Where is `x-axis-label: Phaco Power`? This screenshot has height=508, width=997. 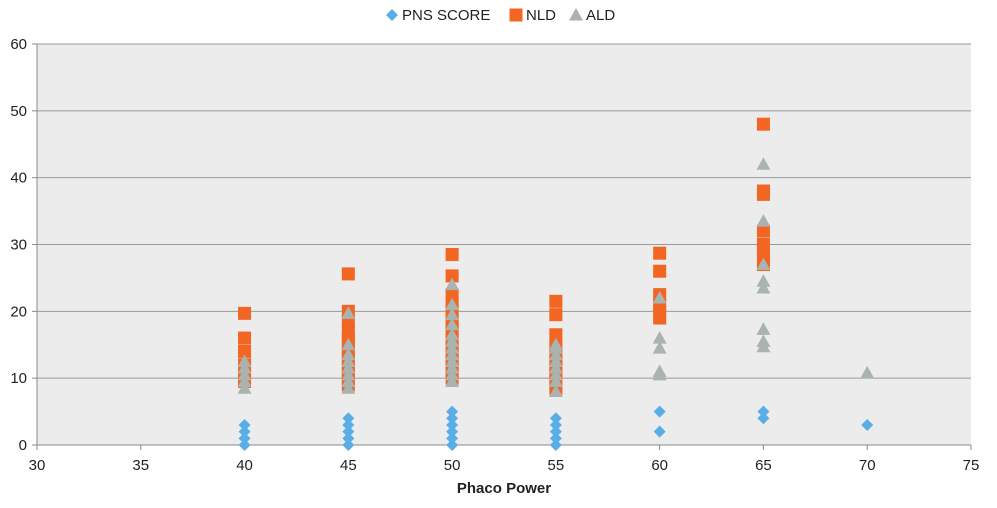
x-axis-label: Phaco Power is located at coordinates (504, 488).